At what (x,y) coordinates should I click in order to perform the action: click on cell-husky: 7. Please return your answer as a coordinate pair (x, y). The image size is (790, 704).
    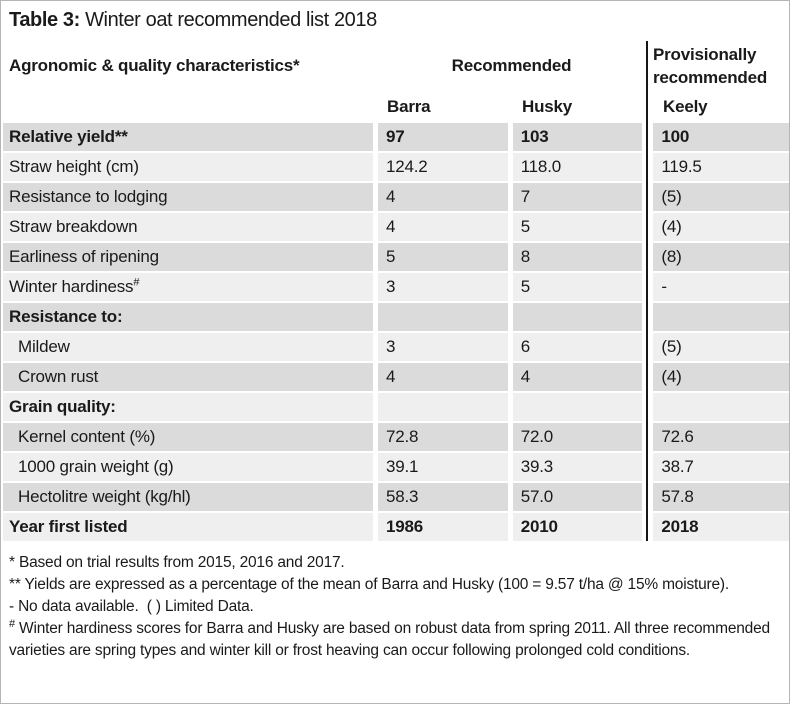
    Looking at the image, I should click on (577, 197).